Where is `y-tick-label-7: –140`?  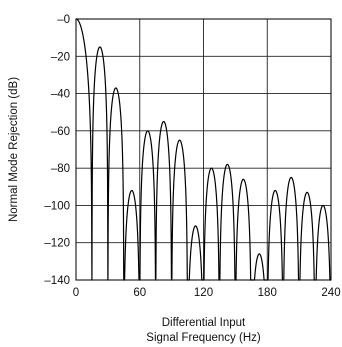
y-tick-label-7: –140 is located at coordinates (57, 281).